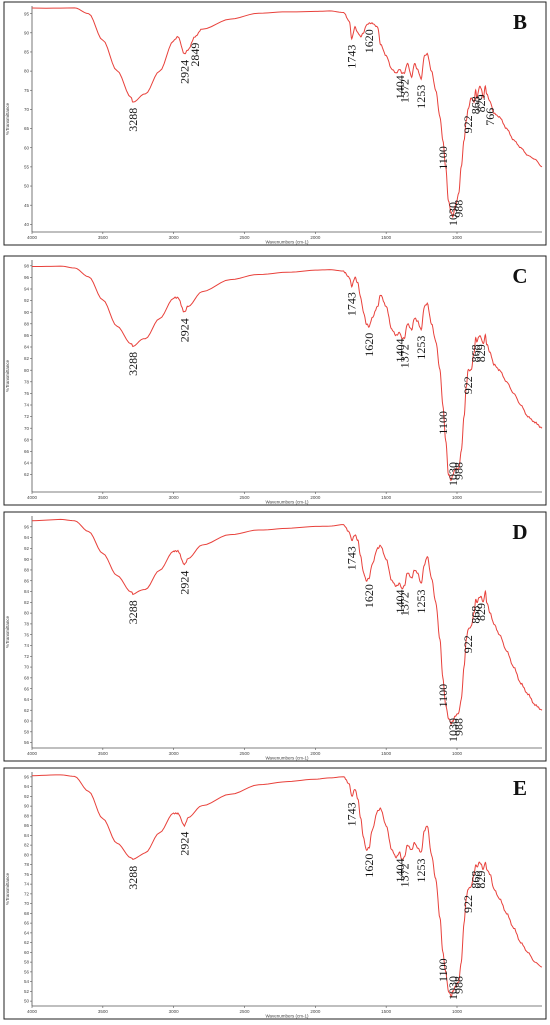  What do you see at coordinates (519, 532) in the screenshot?
I see `panel-letter: D` at bounding box center [519, 532].